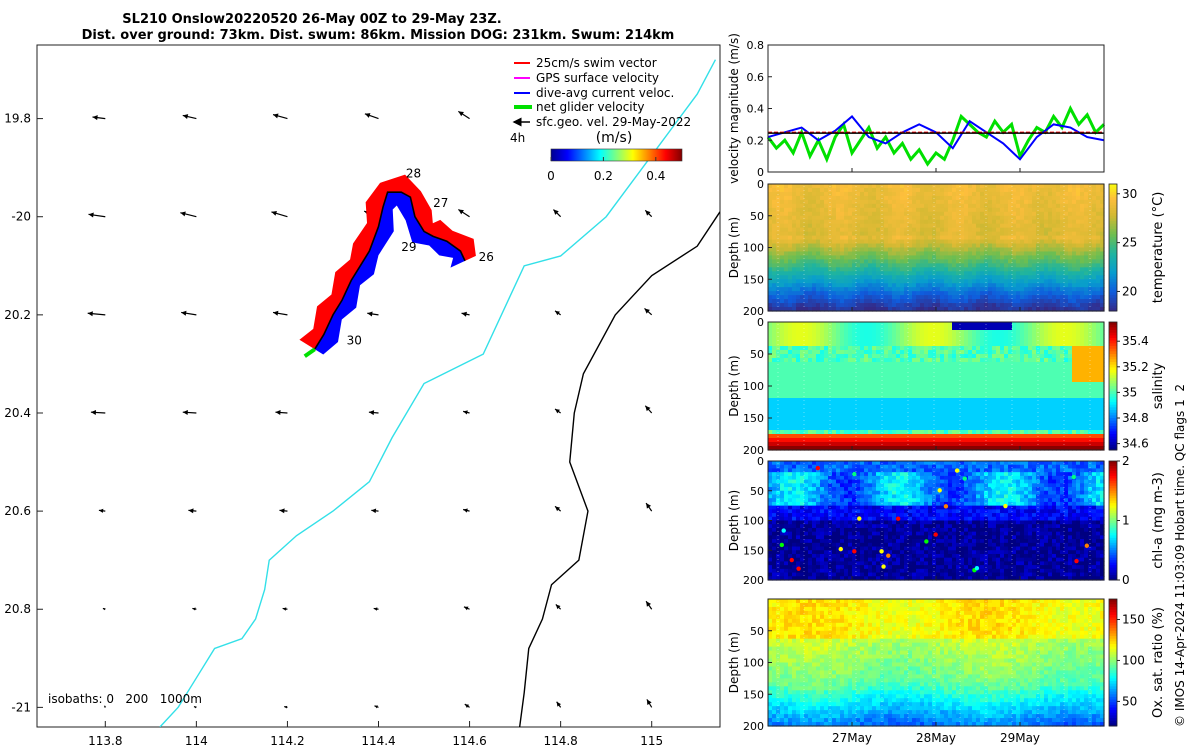 This screenshot has height=750, width=1200. What do you see at coordinates (21, 217) in the screenshot?
I see `map-y-tick-label: -20` at bounding box center [21, 217].